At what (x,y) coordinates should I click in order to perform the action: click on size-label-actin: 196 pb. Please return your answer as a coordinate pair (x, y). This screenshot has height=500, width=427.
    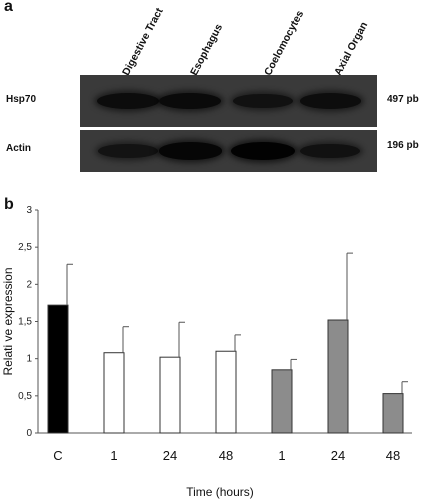
    Looking at the image, I should click on (403, 145).